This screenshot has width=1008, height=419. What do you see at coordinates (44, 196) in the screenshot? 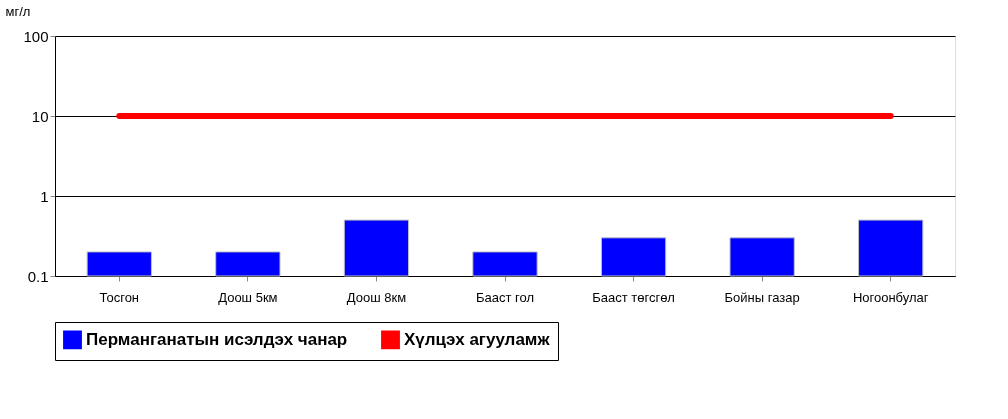
I see `y-tick-label: 1` at bounding box center [44, 196].